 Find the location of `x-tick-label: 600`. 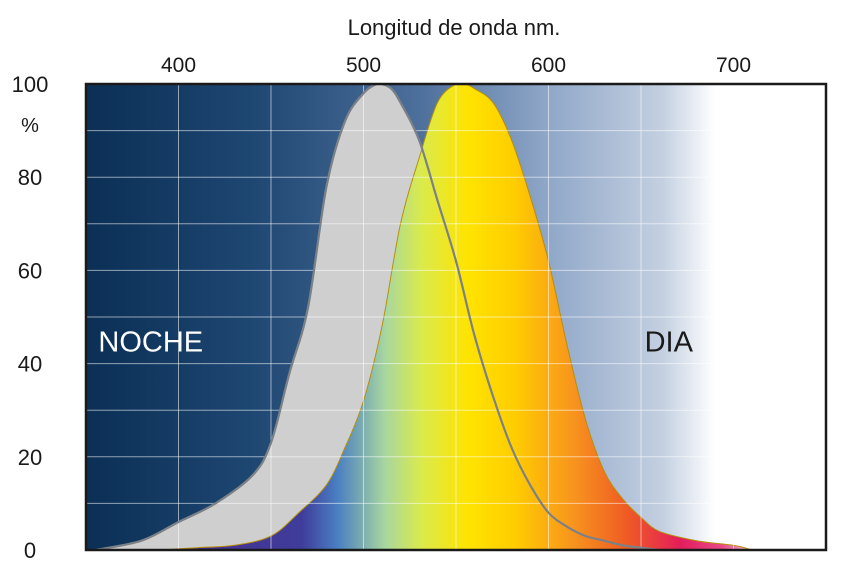

x-tick-label: 600 is located at coordinates (548, 65).